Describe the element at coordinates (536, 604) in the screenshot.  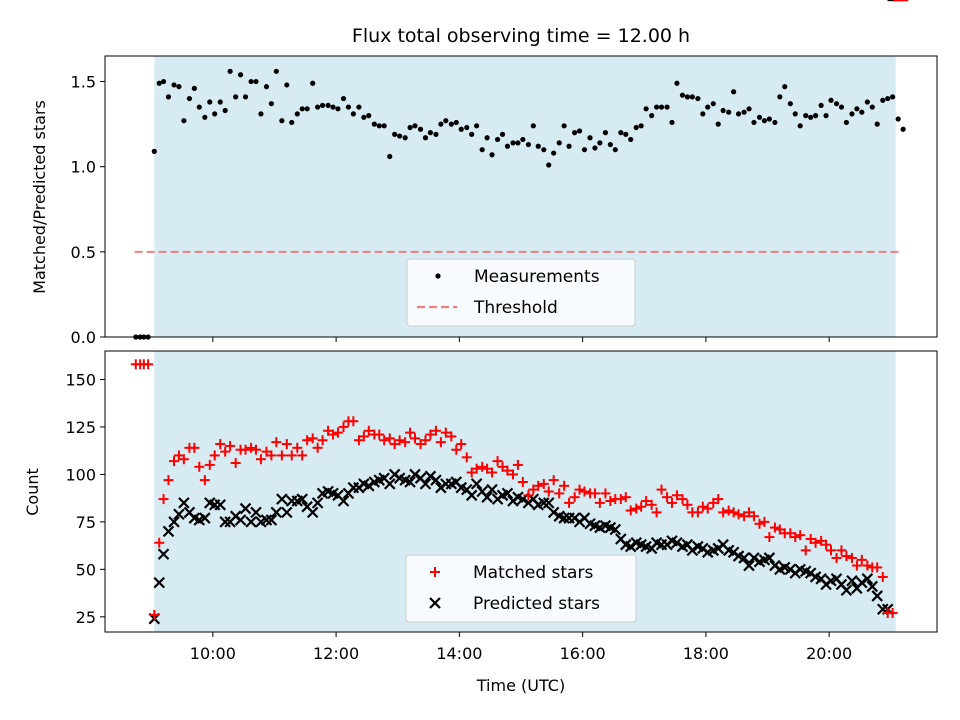
I see `legend-predicted-label: Predicted stars` at that location.